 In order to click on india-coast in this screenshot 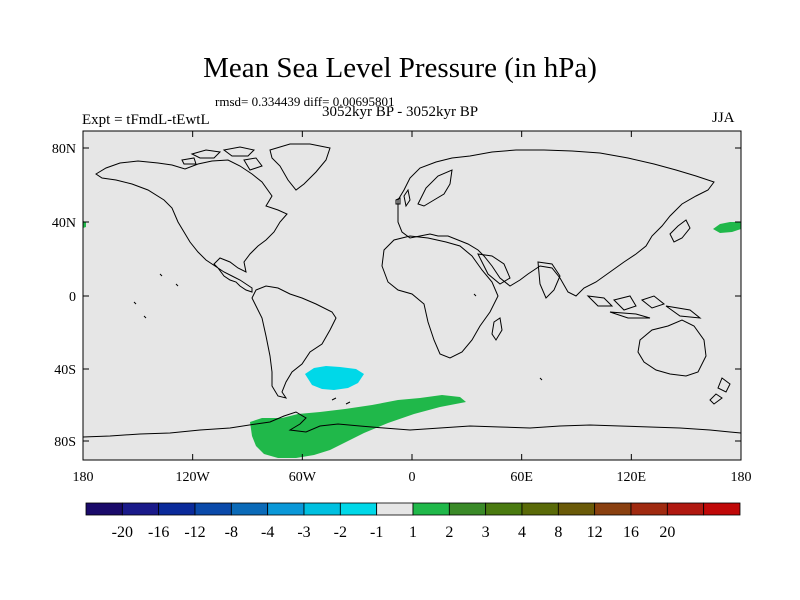, I will do `click(549, 280)`.